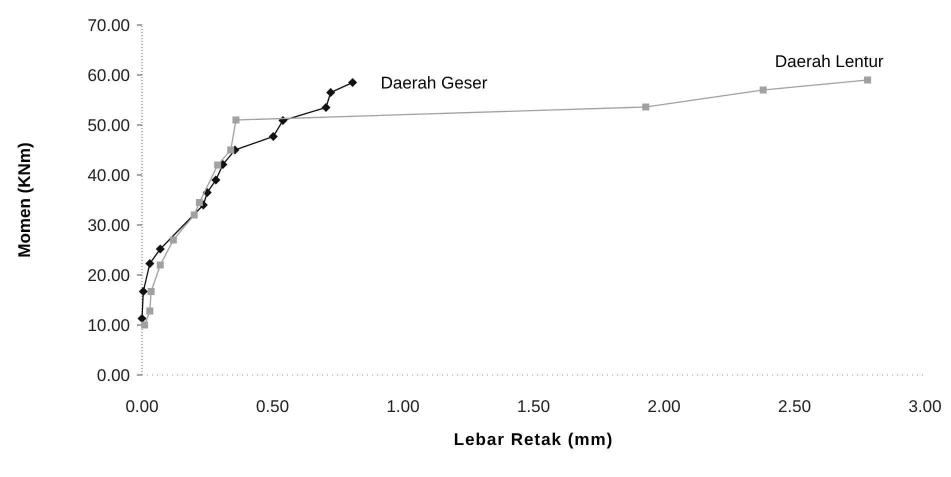  Describe the element at coordinates (142, 406) in the screenshot. I see `x-tick-label: 0.00` at that location.